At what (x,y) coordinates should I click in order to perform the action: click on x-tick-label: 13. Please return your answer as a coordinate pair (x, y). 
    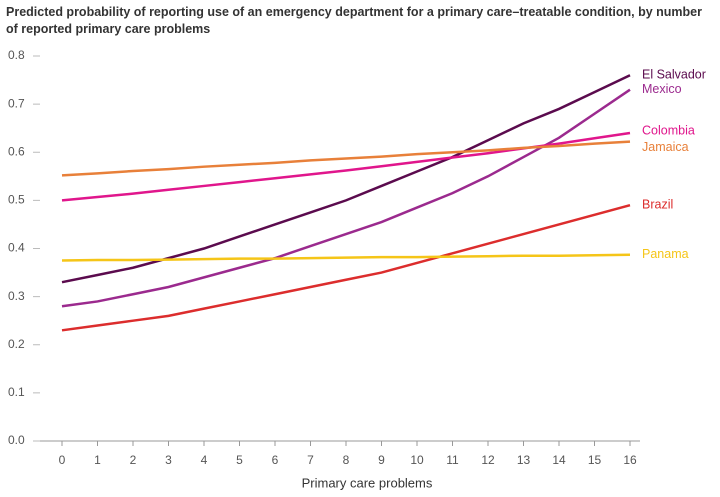
    Looking at the image, I should click on (524, 460).